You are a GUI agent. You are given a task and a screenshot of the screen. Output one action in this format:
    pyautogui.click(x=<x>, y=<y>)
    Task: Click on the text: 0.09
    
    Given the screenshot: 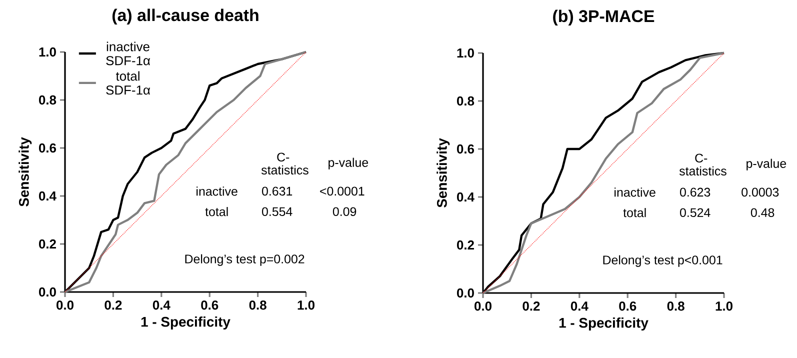 What is the action you would take?
    pyautogui.click(x=344, y=211)
    